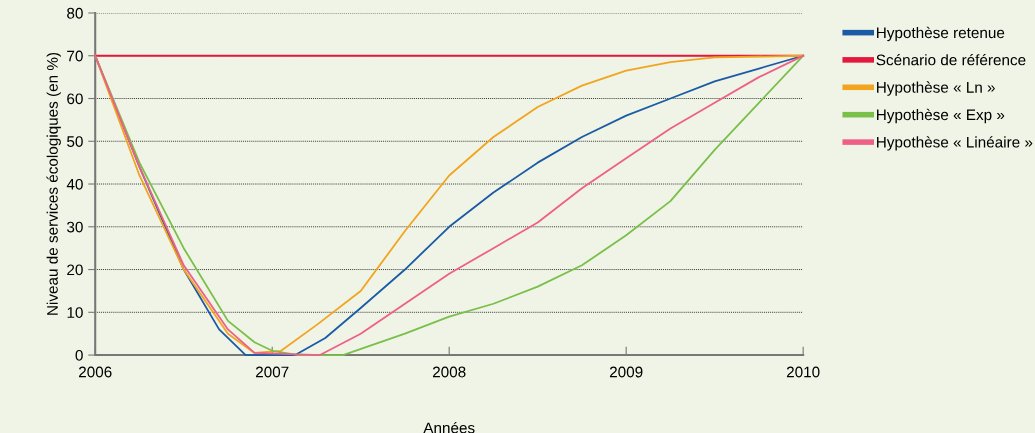  I want to click on y-tick-label: 0, so click(79, 355).